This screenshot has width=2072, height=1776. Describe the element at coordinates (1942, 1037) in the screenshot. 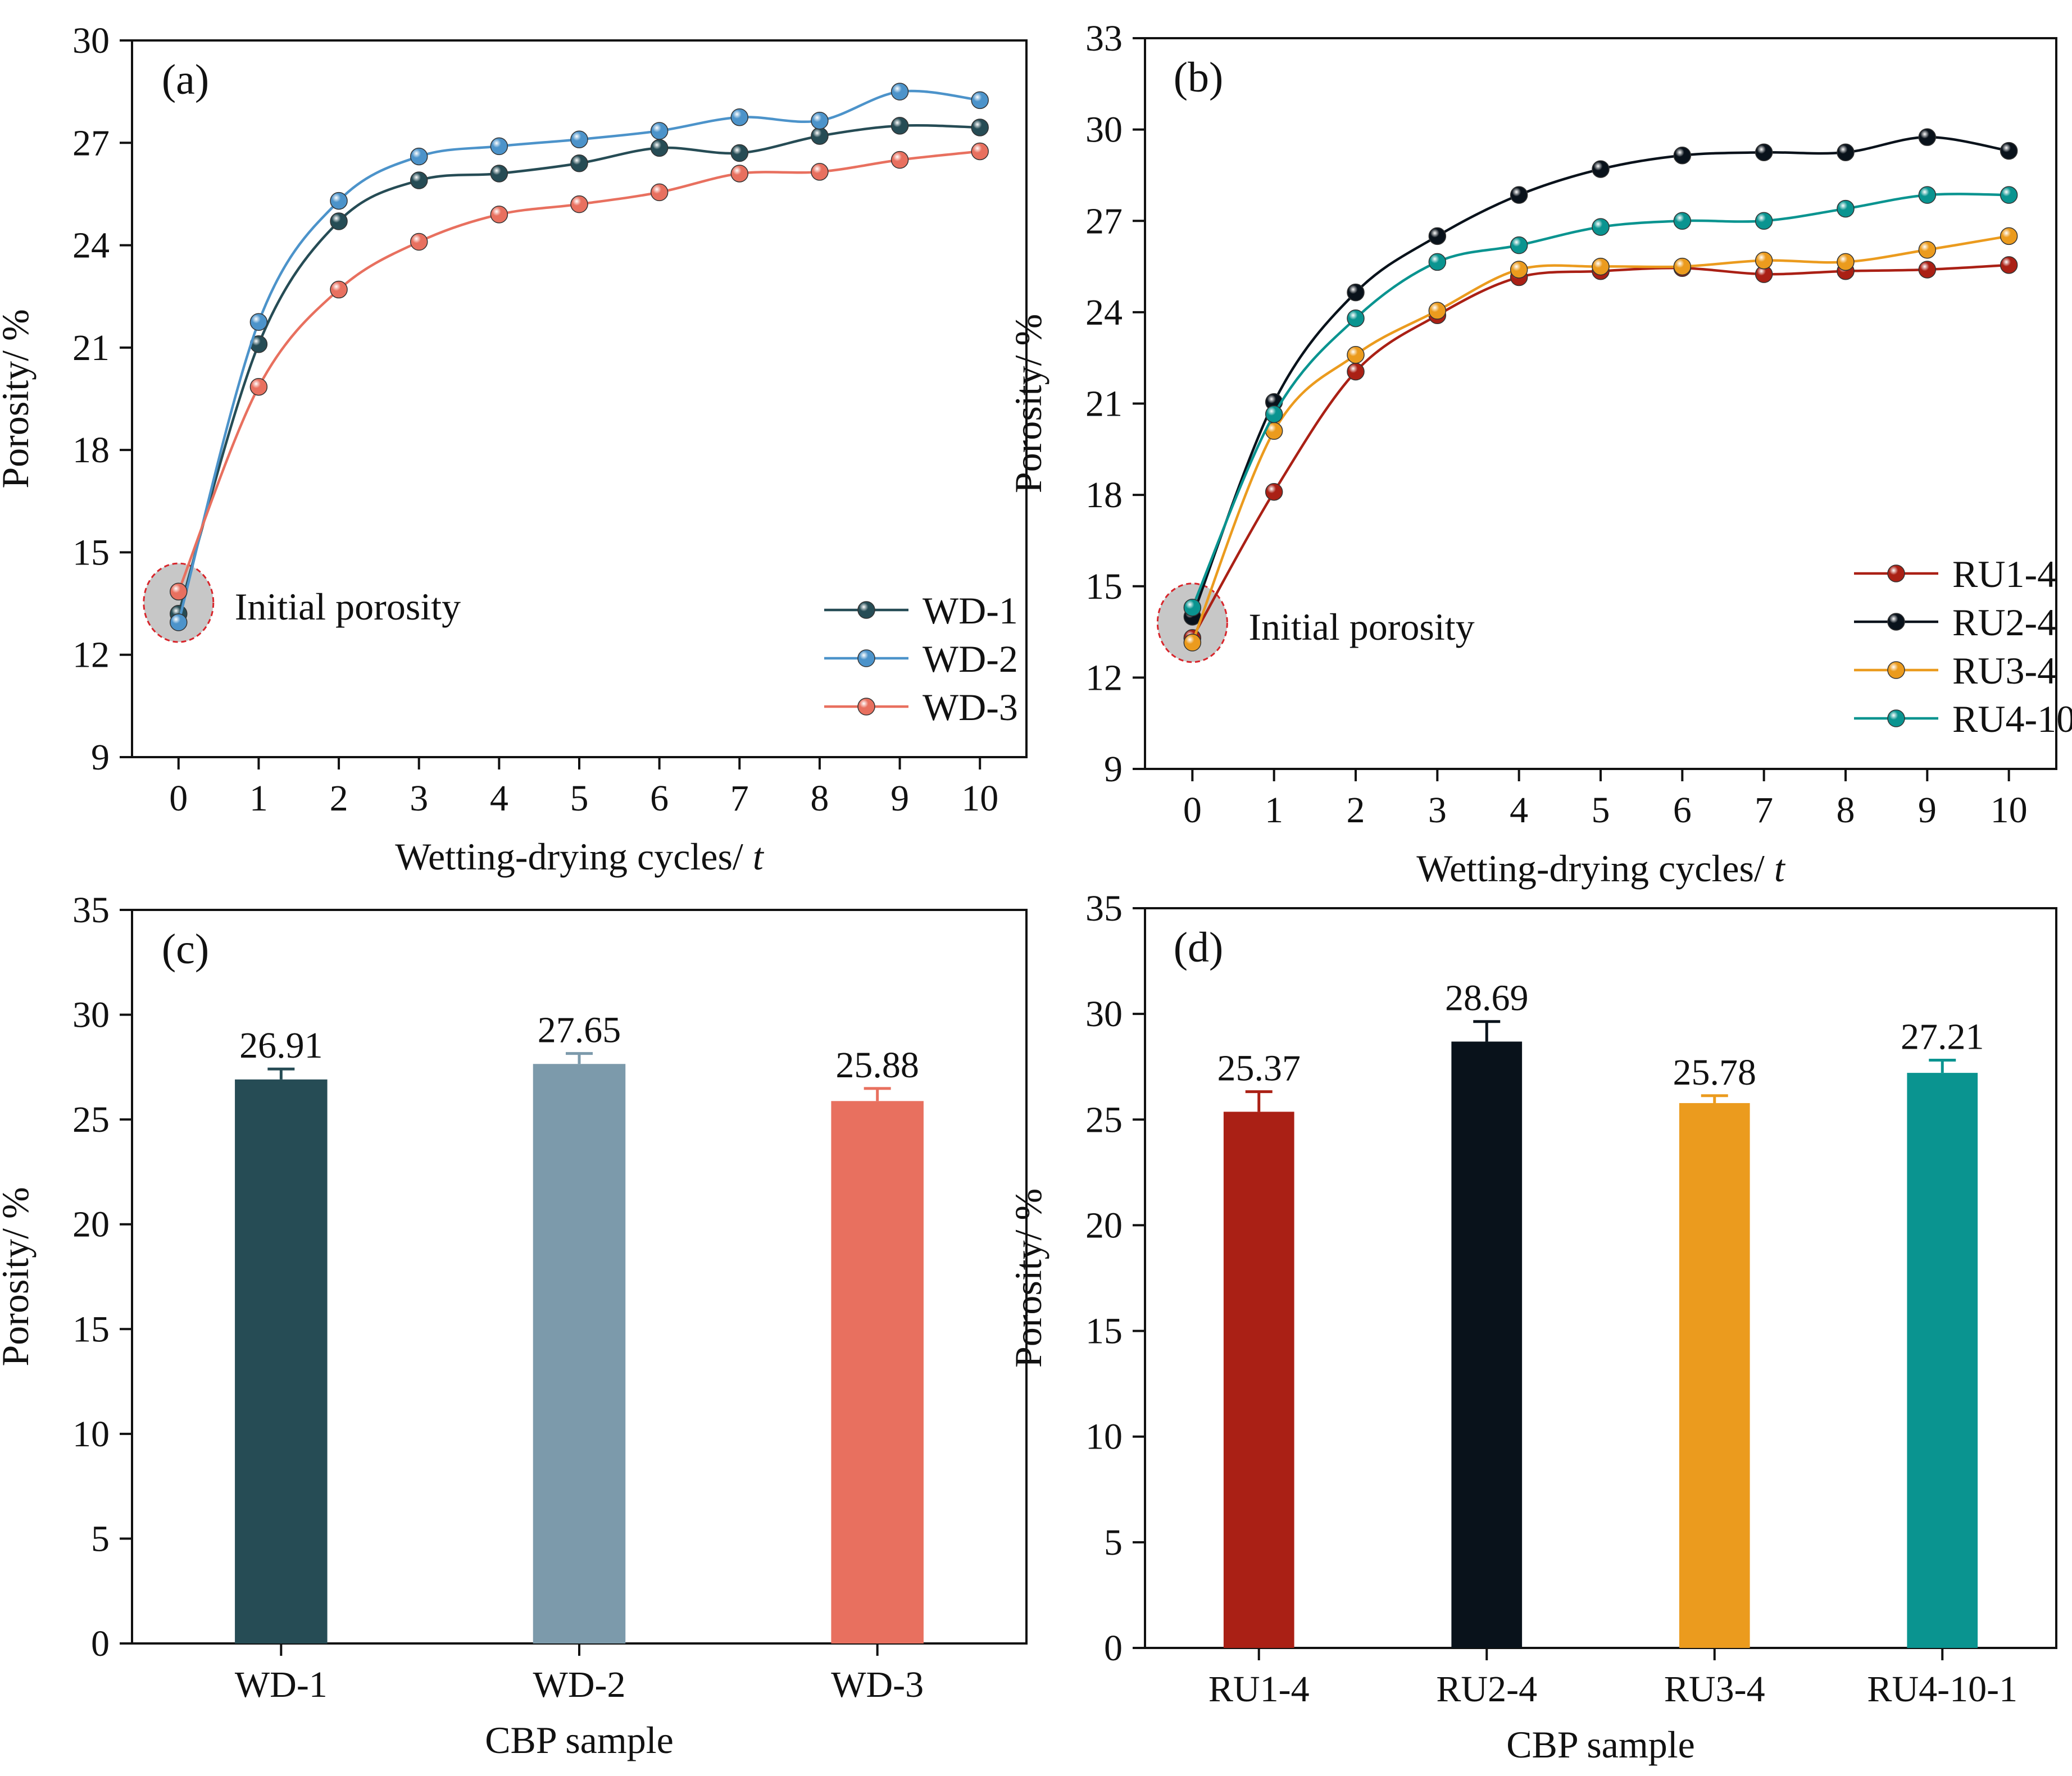

I see `data-label-RU4-10-1: 27.21` at that location.